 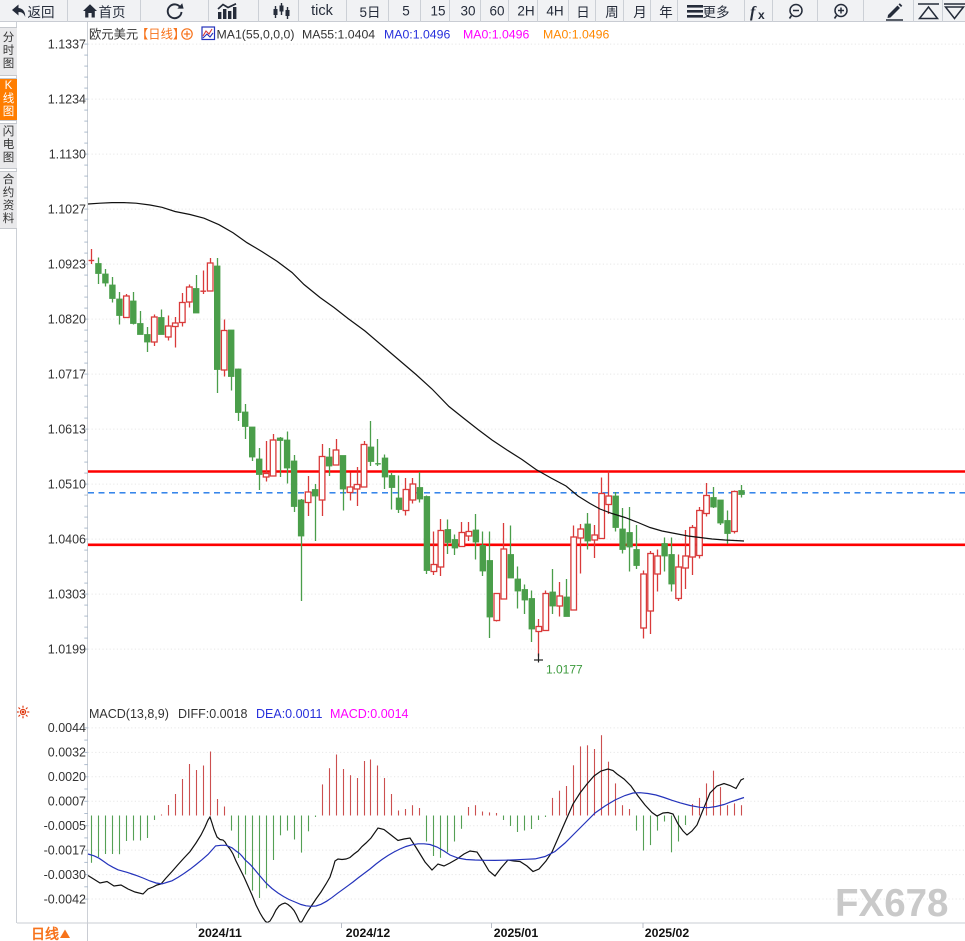 What do you see at coordinates (113, 34) in the screenshot?
I see `svg-text: 欧元美元` at bounding box center [113, 34].